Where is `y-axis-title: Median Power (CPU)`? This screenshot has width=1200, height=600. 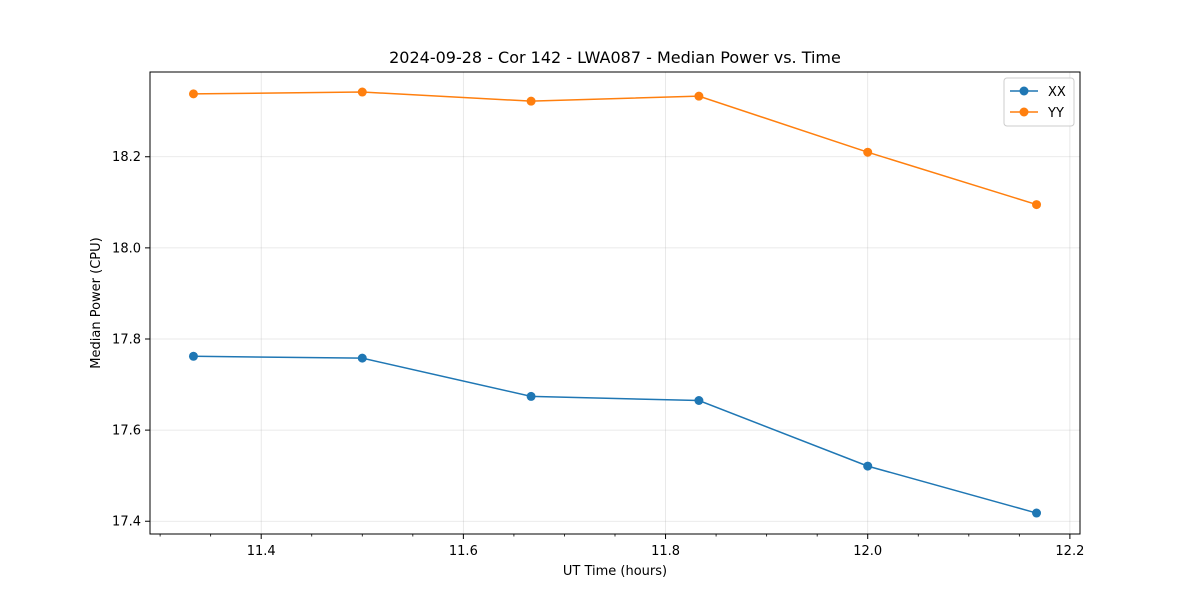 y-axis-title: Median Power (CPU) is located at coordinates (96, 302).